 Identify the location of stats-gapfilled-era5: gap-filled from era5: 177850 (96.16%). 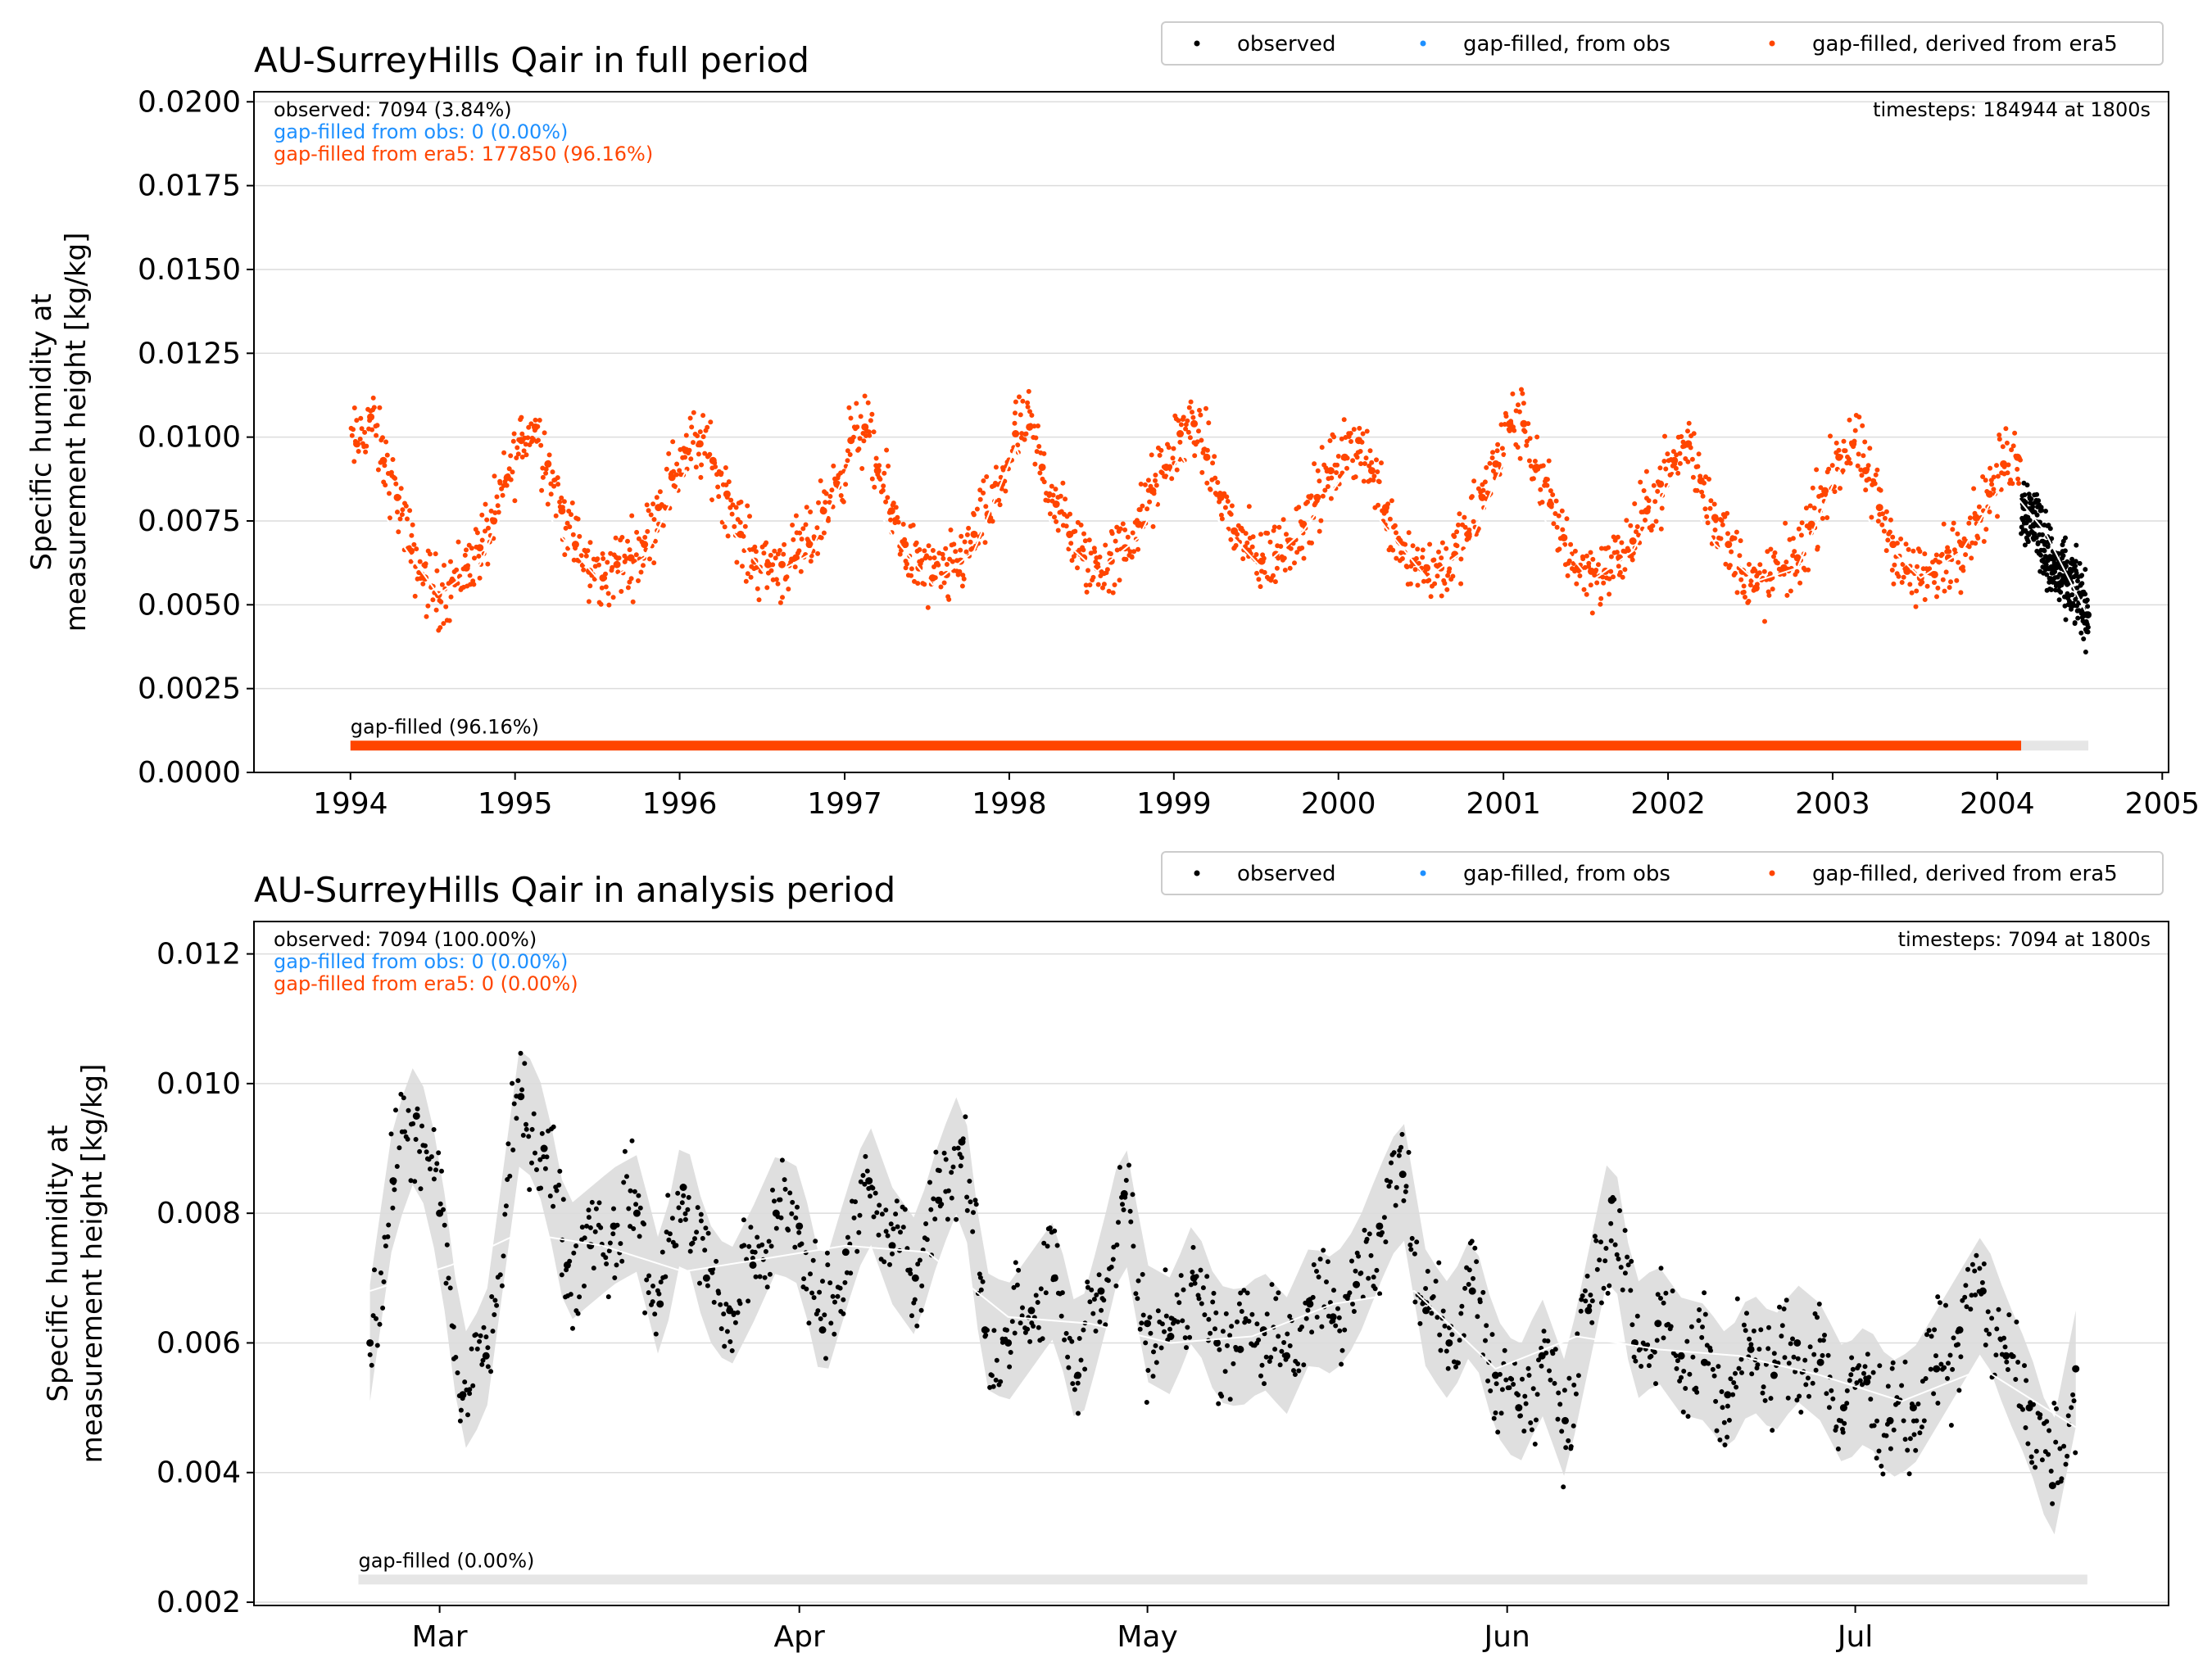
(463, 154).